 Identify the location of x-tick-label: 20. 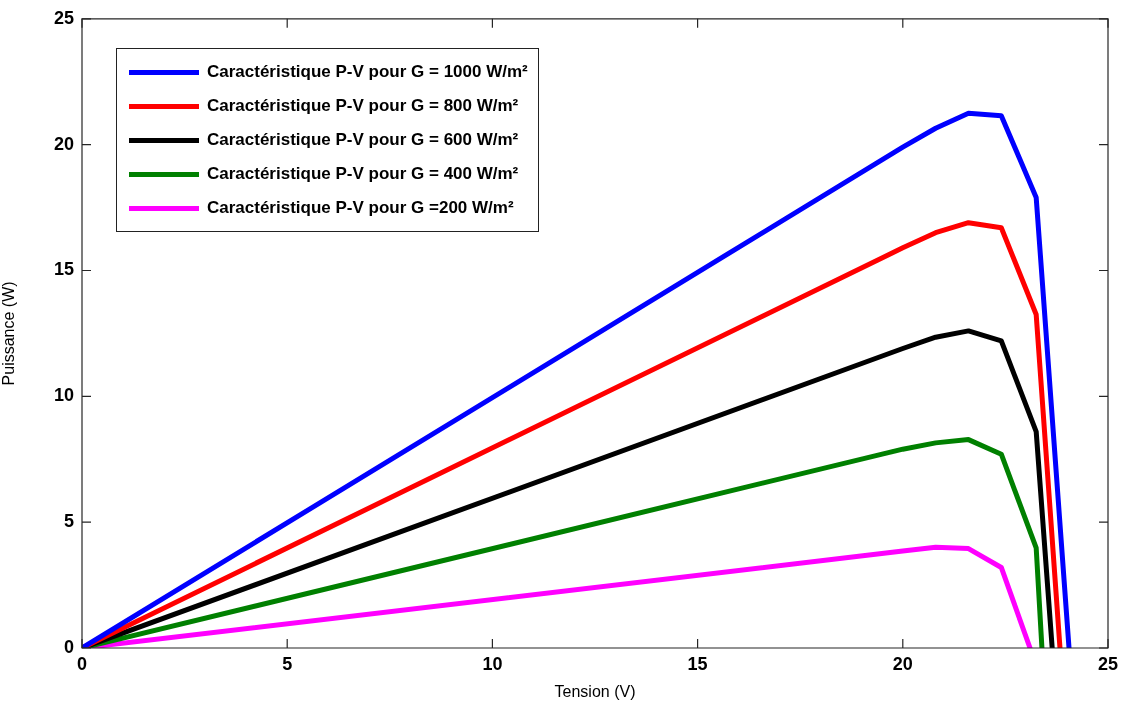
(902, 663).